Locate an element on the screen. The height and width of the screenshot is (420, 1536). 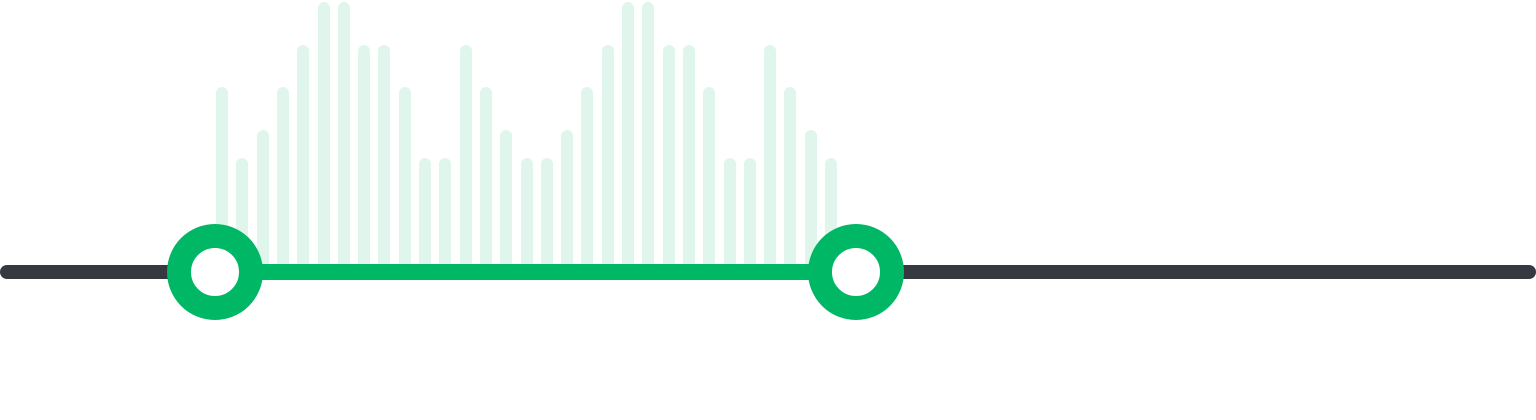
slider-track is located at coordinates (768, 272).